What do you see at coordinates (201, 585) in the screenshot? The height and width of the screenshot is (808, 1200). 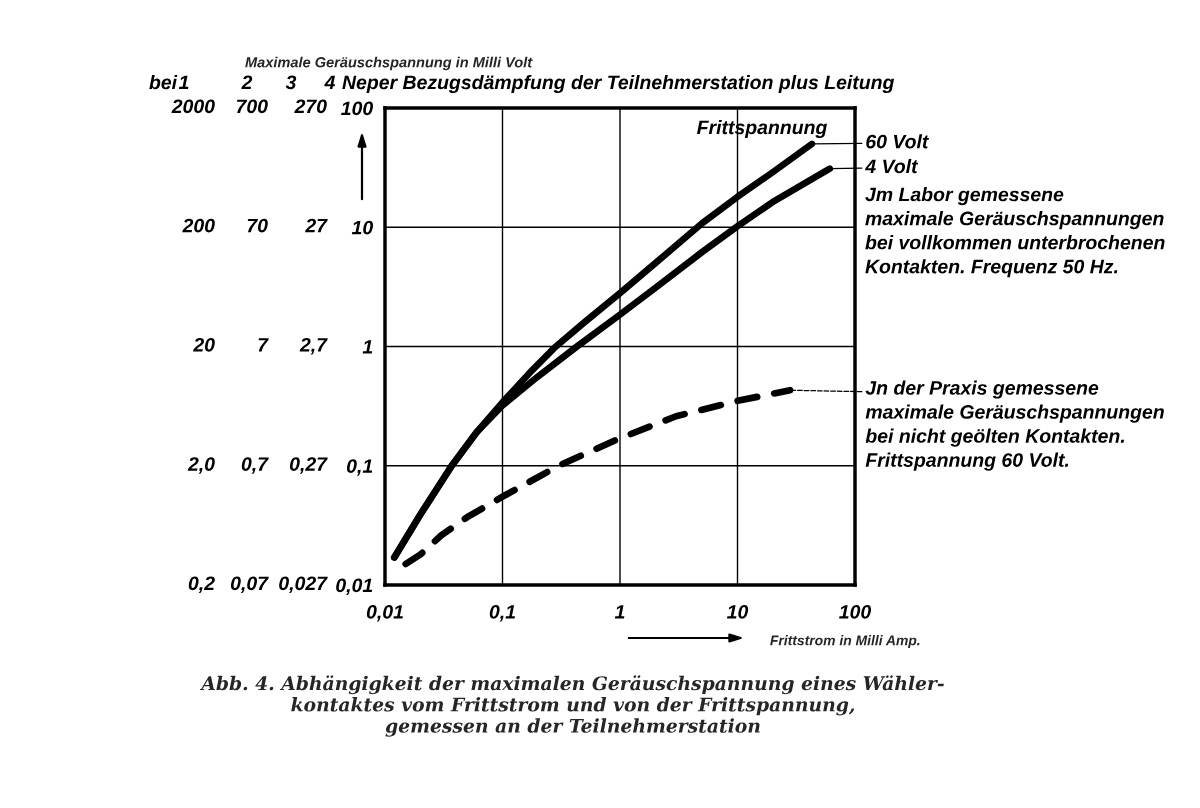 I see `text: 0,2` at bounding box center [201, 585].